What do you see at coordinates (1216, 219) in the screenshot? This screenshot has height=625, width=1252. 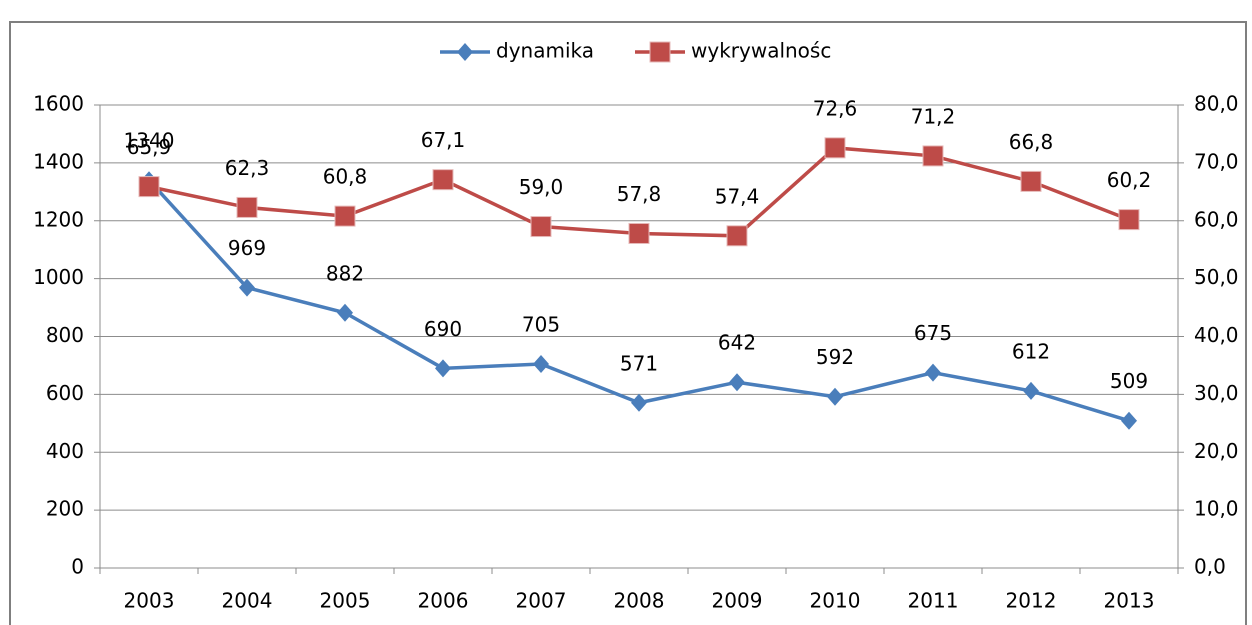 I see `y2-tick-label: 60,0` at bounding box center [1216, 219].